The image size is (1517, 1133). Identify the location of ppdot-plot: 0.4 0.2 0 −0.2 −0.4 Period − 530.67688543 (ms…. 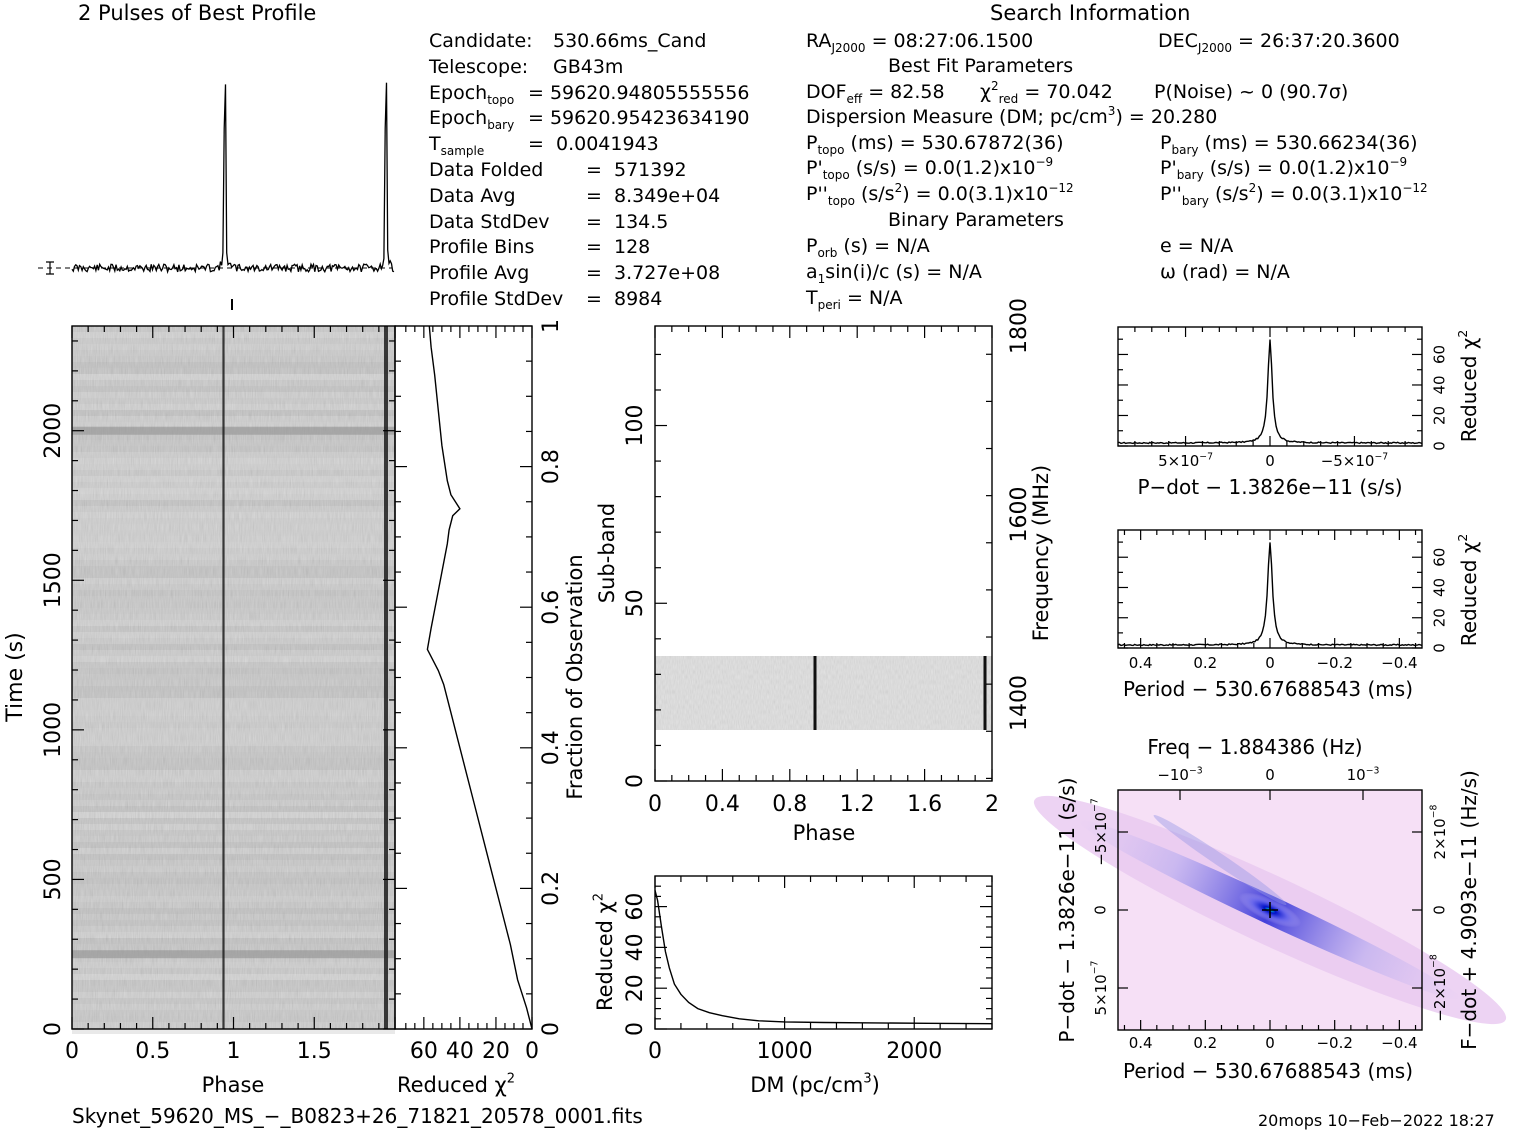
(1270, 909).